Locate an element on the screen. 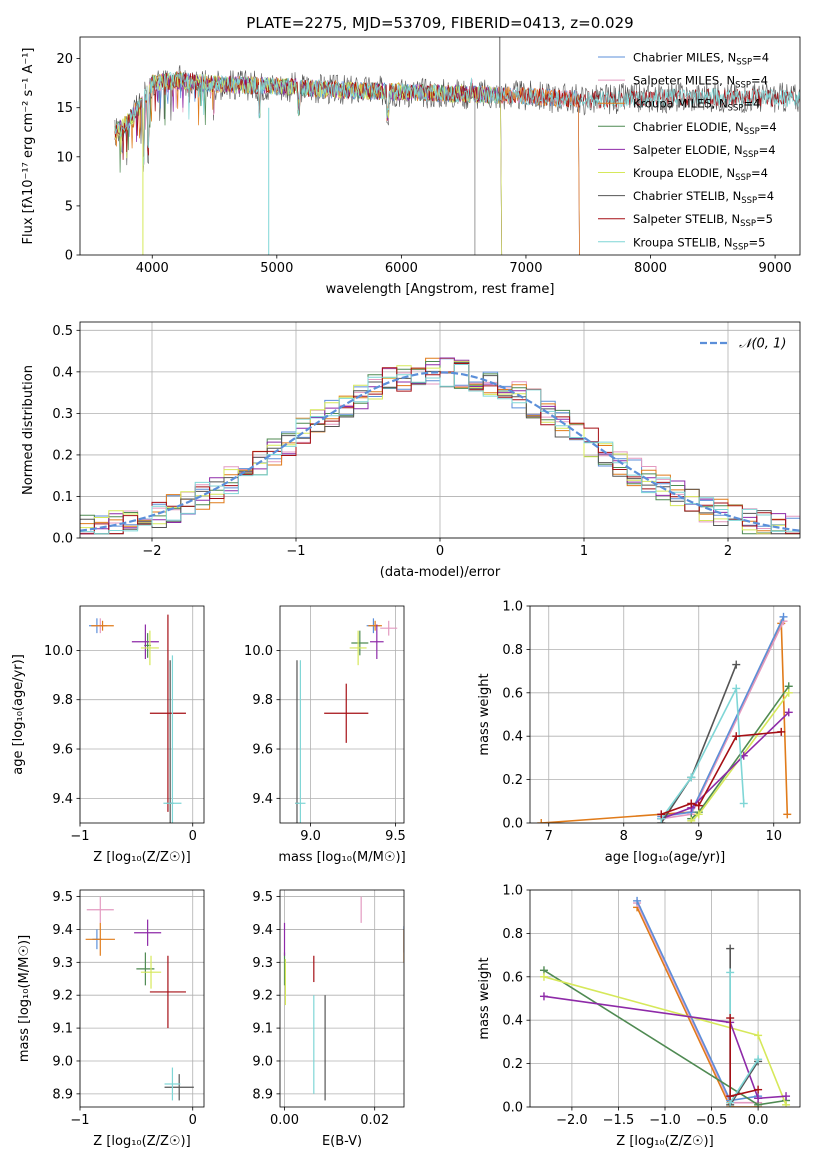 The image size is (819, 1170). y-tick-label: 20 is located at coordinates (64, 59).